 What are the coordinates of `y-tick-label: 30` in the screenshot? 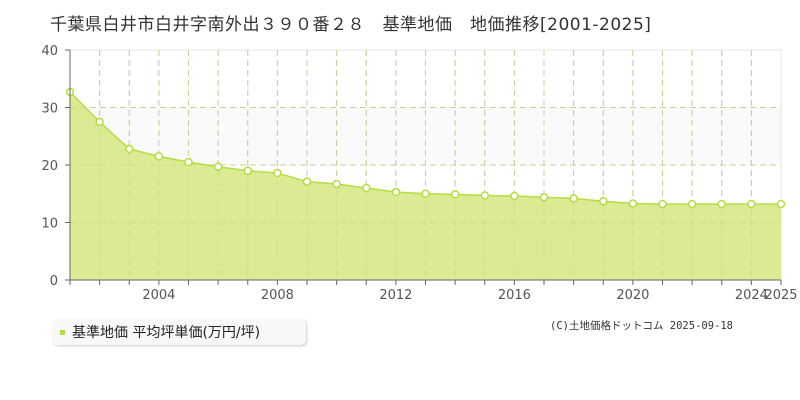 It's located at (49, 109).